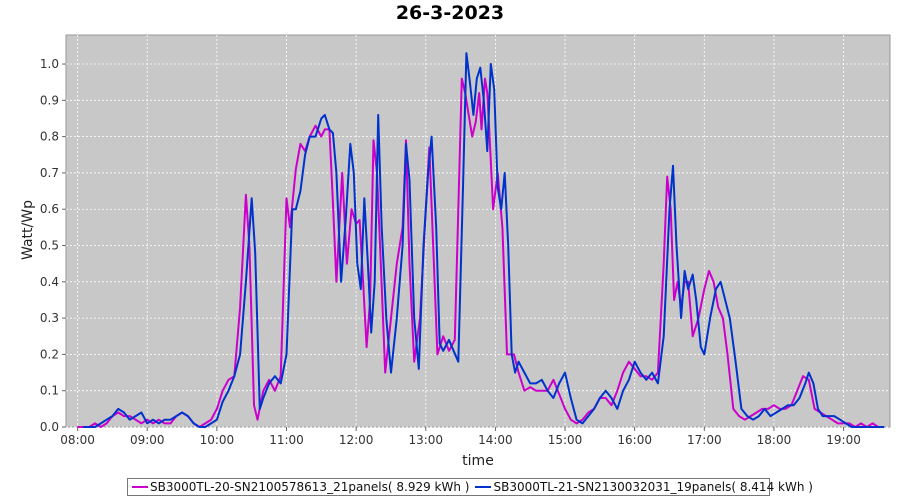 This screenshot has height=500, width=900. Describe the element at coordinates (843, 440) in the screenshot. I see `x-tick-label: 19:00` at that location.